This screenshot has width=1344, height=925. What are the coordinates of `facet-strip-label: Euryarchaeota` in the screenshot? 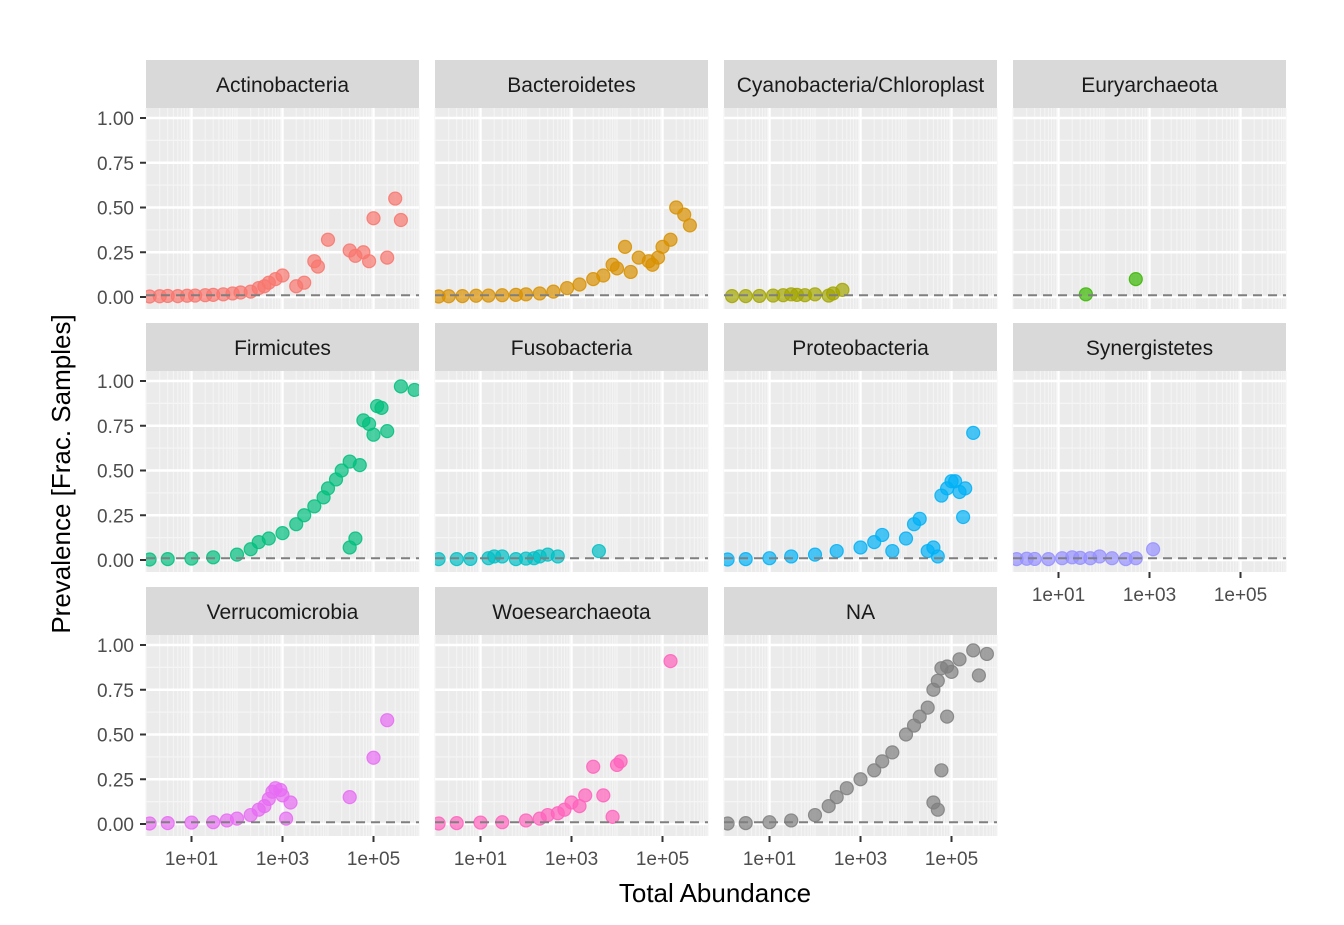 It's located at (1149, 85).